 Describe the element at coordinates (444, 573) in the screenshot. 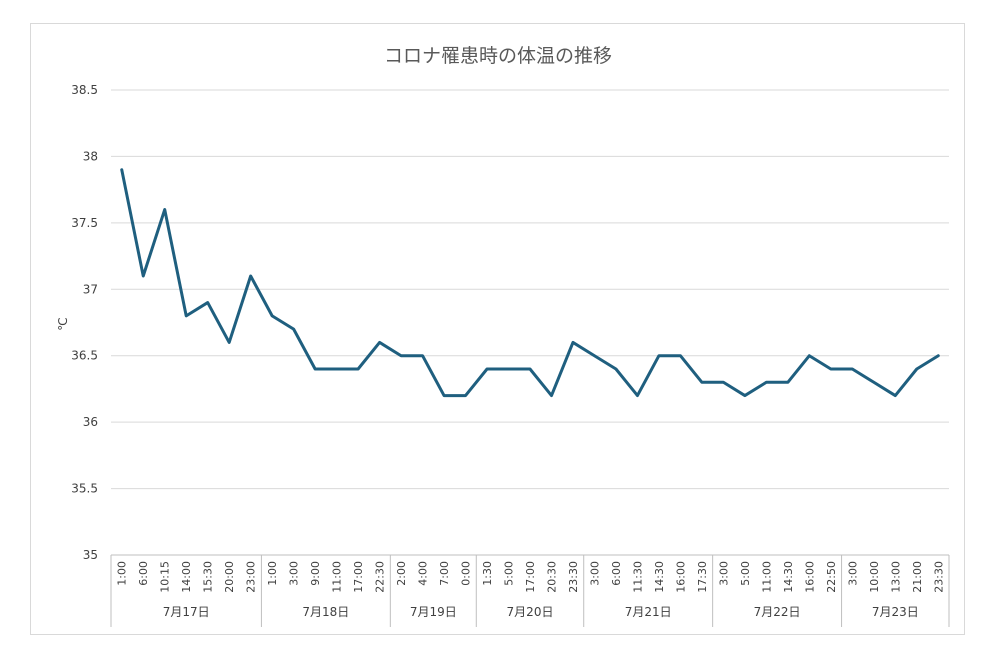

I see `x-tick-label: 7:00` at that location.